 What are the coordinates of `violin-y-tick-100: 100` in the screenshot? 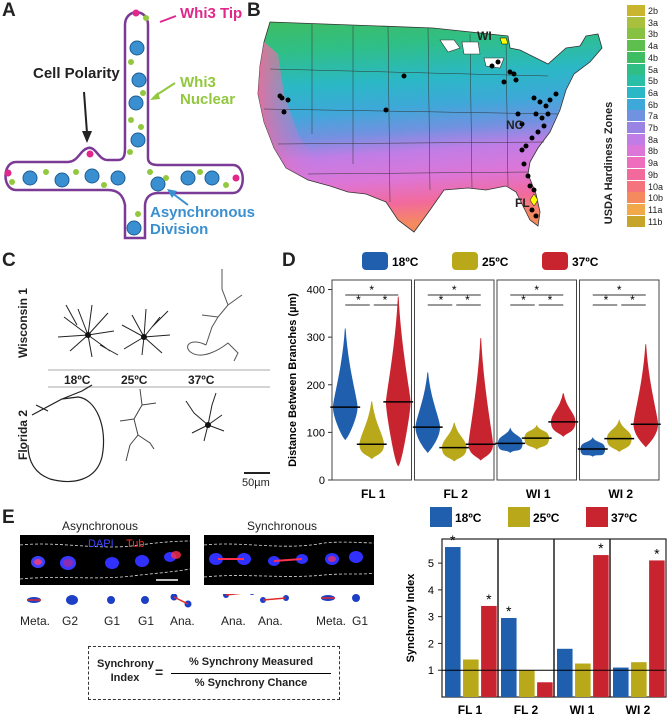 It's located at (316, 433).